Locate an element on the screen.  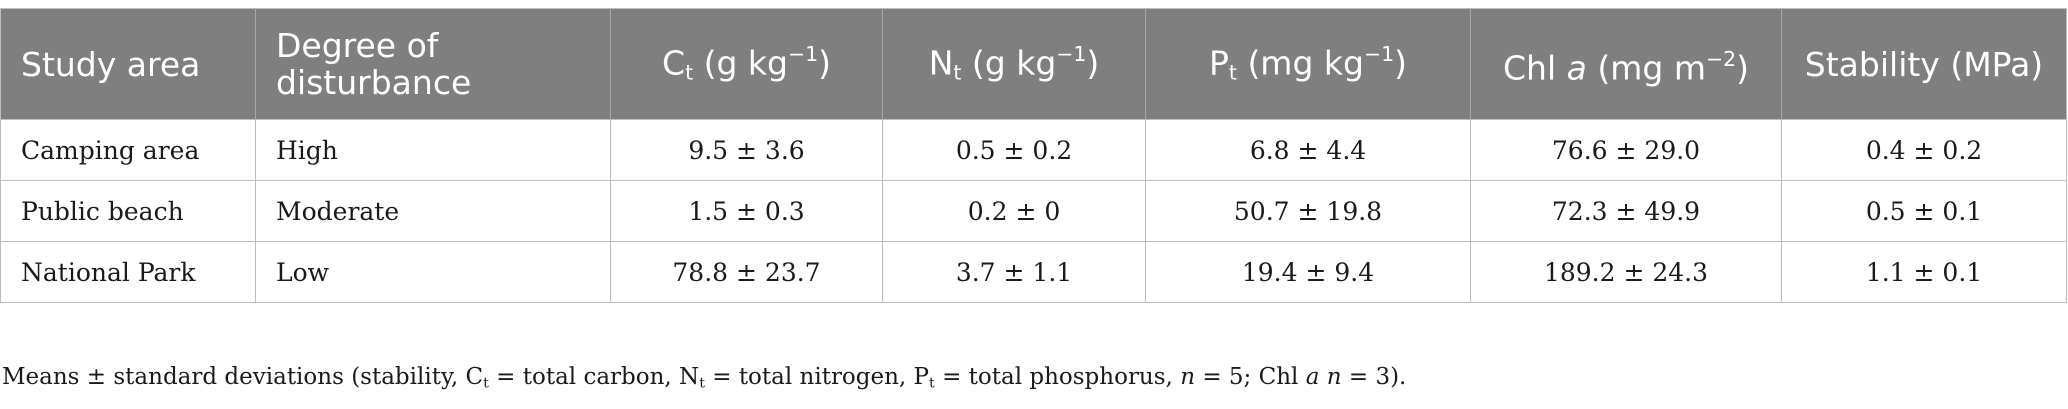
cell-study-area: Public beach is located at coordinates (128, 211).